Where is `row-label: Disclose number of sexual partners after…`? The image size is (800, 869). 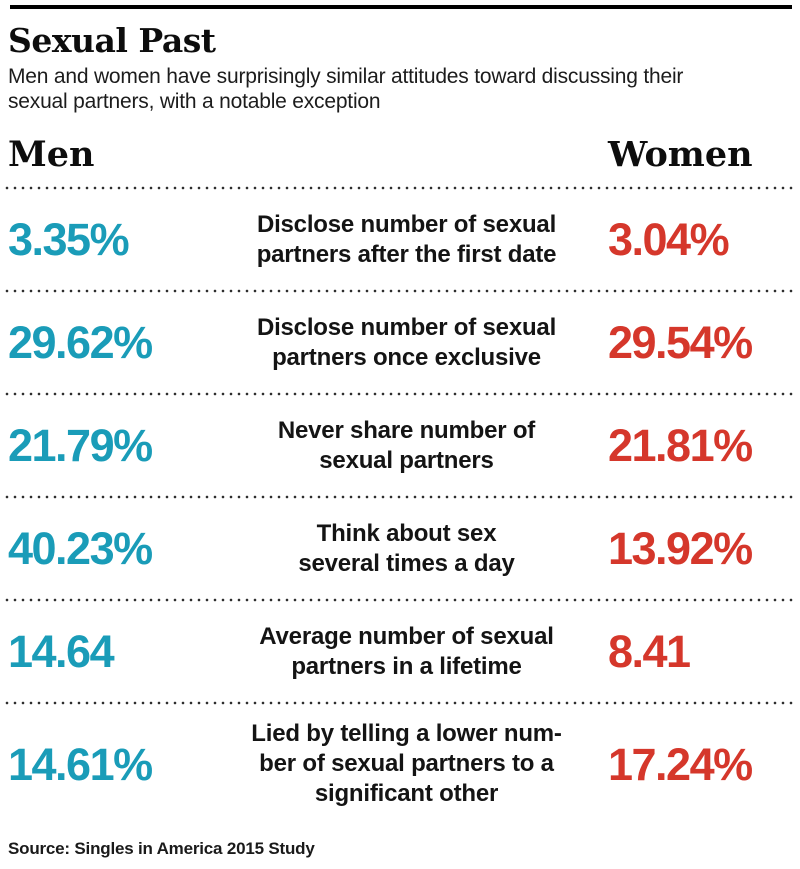 row-label: Disclose number of sexual partners after… is located at coordinates (406, 239).